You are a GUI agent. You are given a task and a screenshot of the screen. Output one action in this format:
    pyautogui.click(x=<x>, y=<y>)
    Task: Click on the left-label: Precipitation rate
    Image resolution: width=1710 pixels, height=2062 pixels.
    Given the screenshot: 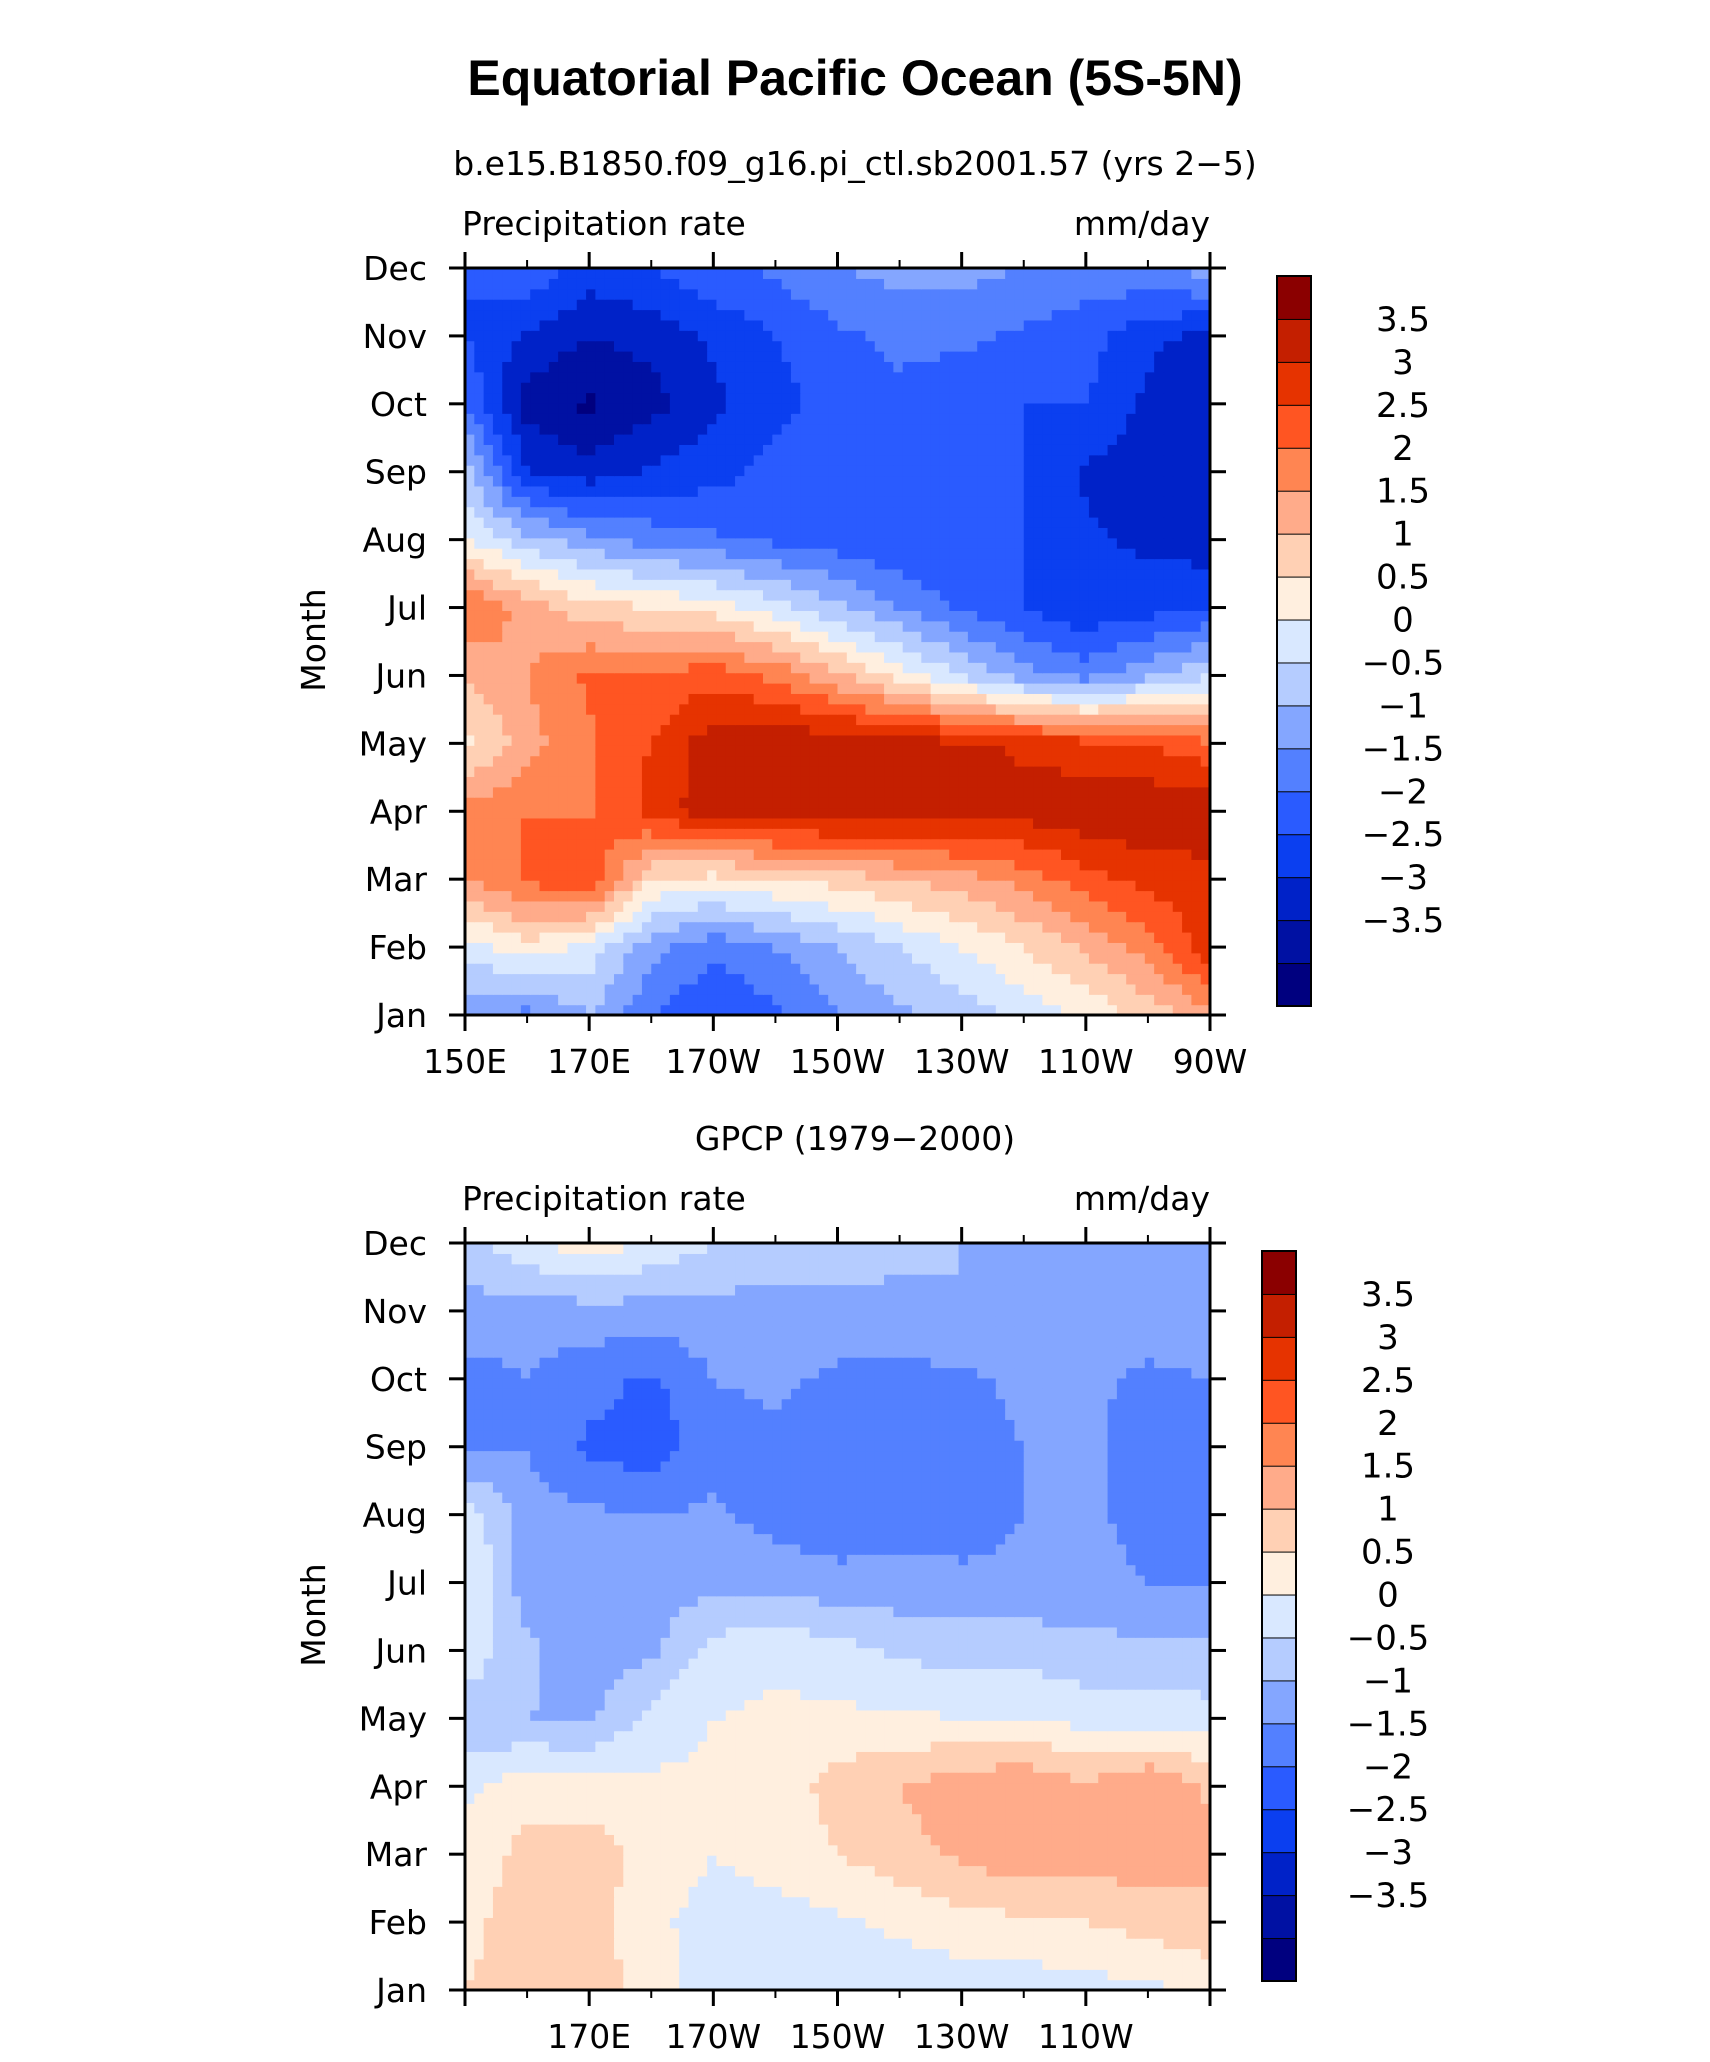 What is the action you would take?
    pyautogui.click(x=604, y=223)
    